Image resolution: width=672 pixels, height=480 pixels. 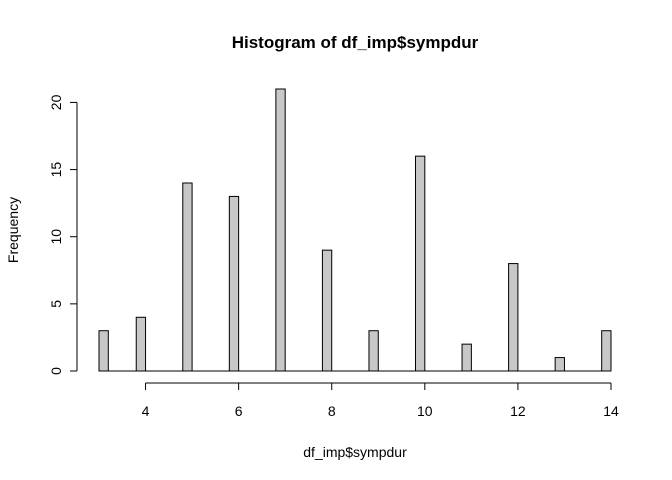 I want to click on x-axis: 4 6 8 10 12 14, so click(x=380, y=400).